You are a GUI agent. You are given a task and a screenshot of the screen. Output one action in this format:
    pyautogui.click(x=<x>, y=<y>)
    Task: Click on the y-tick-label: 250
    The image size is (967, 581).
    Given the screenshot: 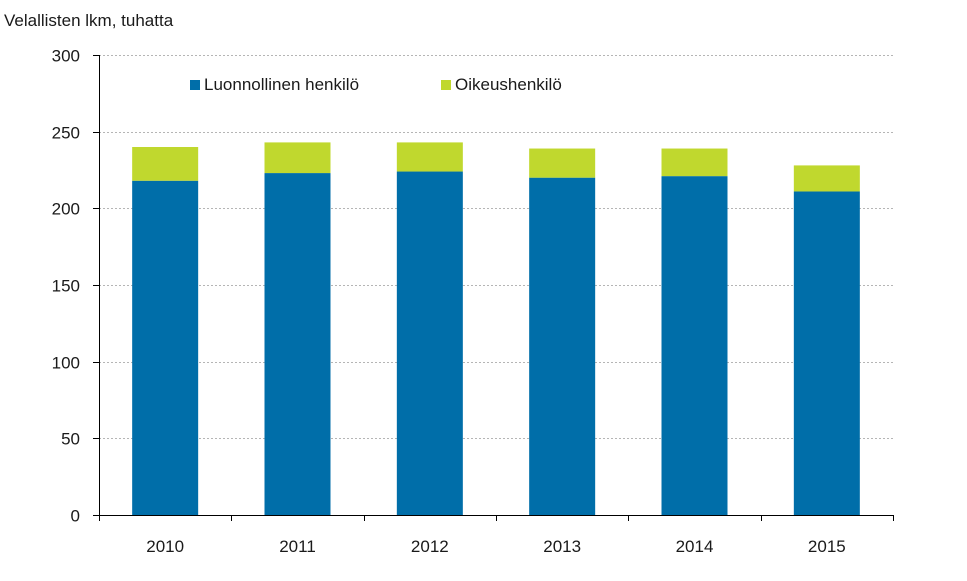 What is the action you would take?
    pyautogui.click(x=66, y=133)
    